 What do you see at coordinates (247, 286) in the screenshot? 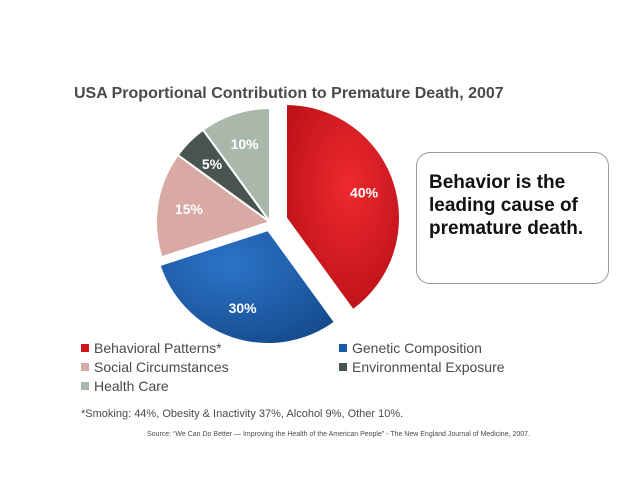
I see `pie-slice-genetic` at bounding box center [247, 286].